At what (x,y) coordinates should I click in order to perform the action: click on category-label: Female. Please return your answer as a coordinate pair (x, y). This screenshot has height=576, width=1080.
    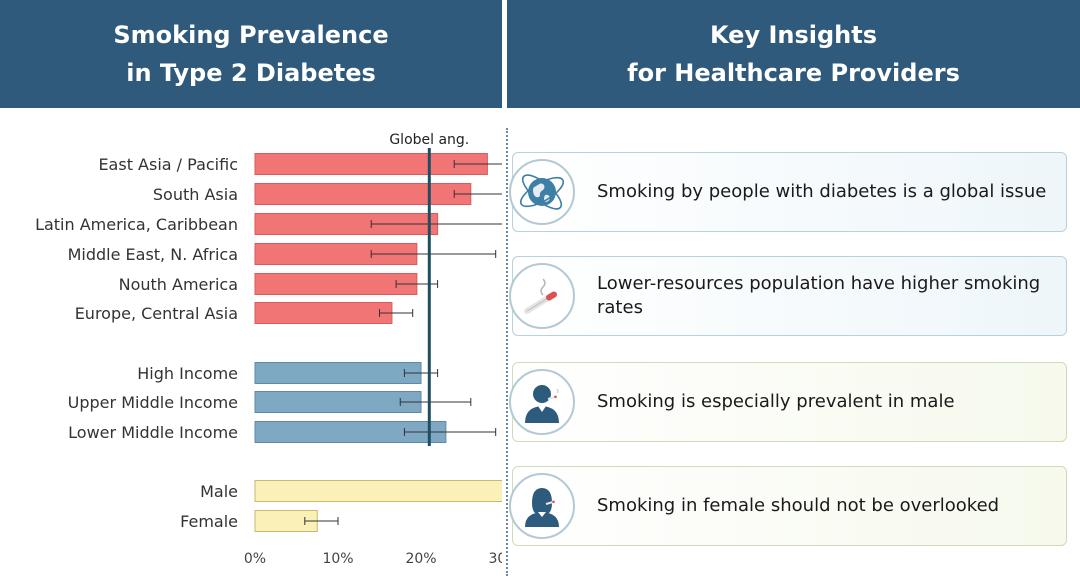
    Looking at the image, I should click on (209, 521).